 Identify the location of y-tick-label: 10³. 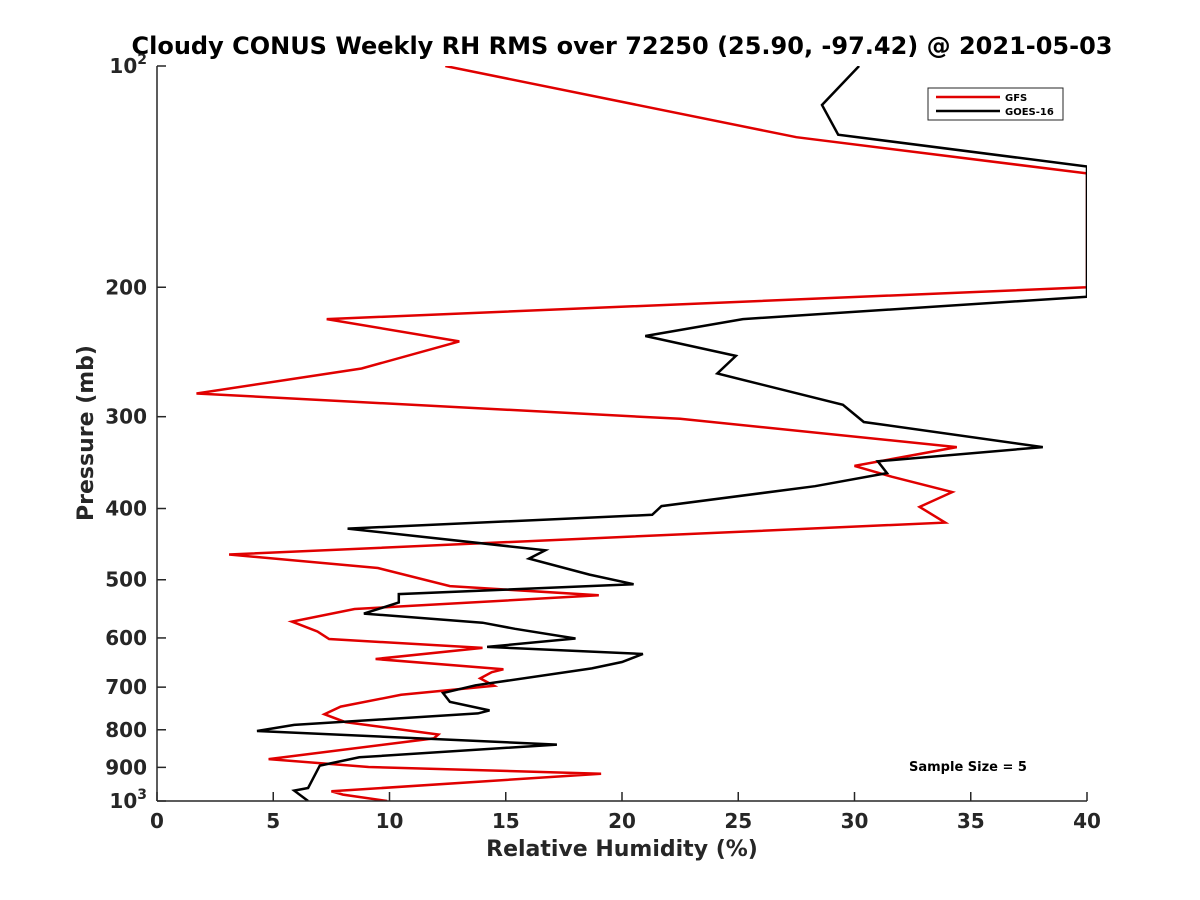
(128, 800).